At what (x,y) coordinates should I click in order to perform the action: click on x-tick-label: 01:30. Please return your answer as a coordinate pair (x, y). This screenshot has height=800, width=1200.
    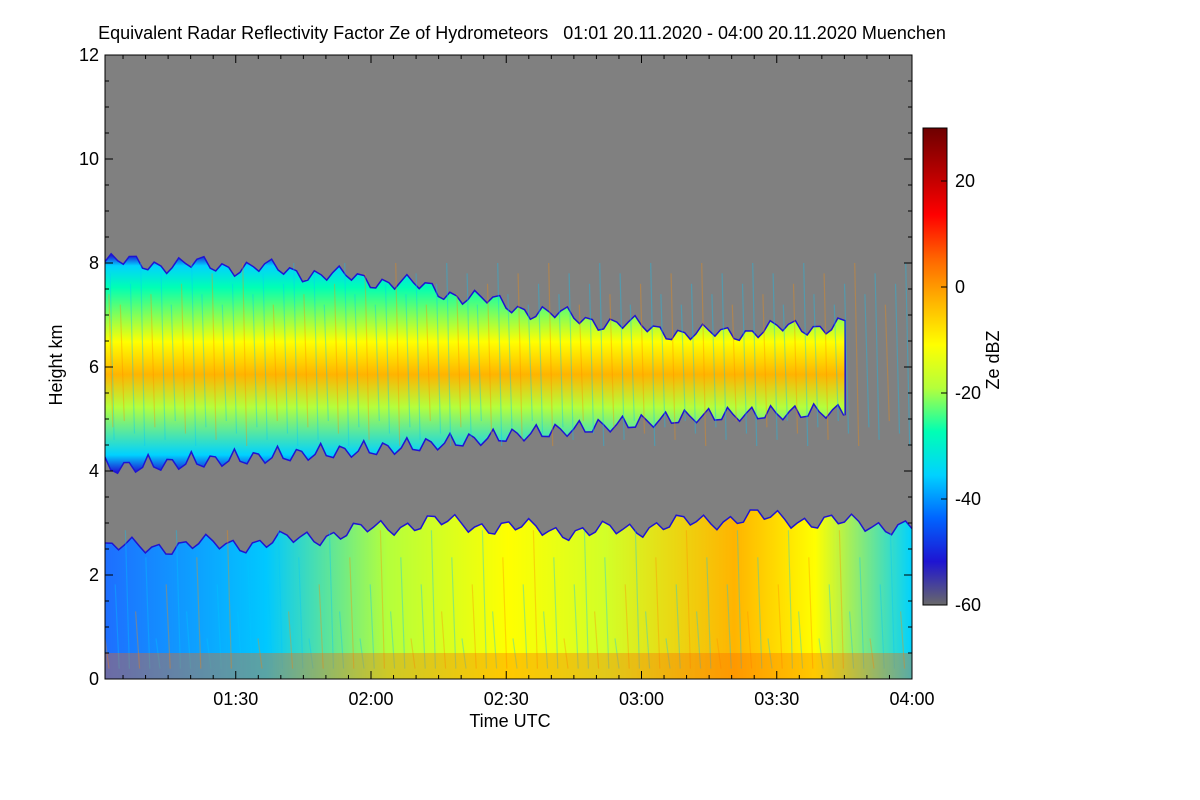
    Looking at the image, I should click on (235, 699).